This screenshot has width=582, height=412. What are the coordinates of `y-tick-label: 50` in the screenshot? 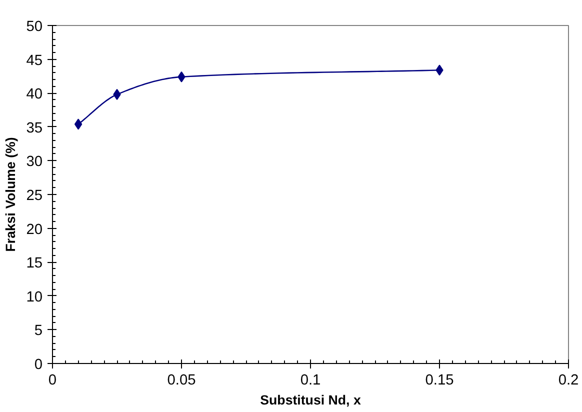 It's located at (34, 27).